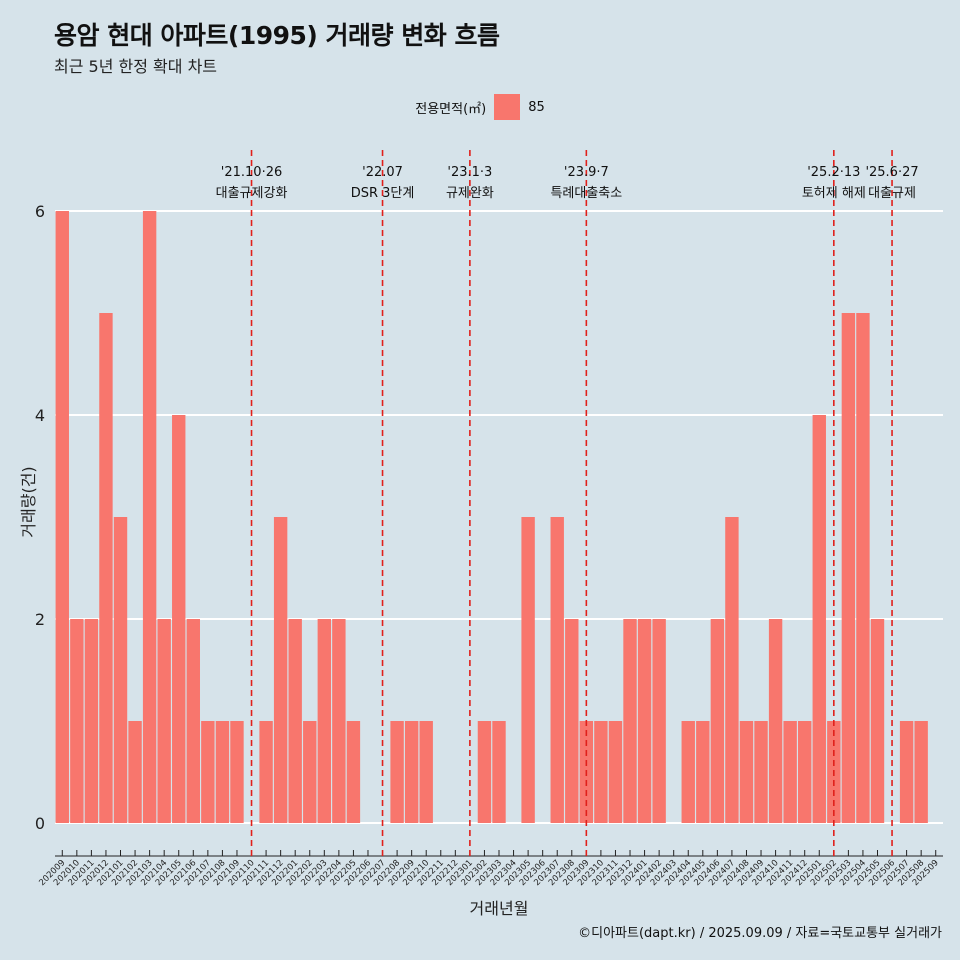 Image resolution: width=960 pixels, height=960 pixels. Describe the element at coordinates (451, 109) in the screenshot. I see `legend-title: 전용면적(㎡)` at that location.